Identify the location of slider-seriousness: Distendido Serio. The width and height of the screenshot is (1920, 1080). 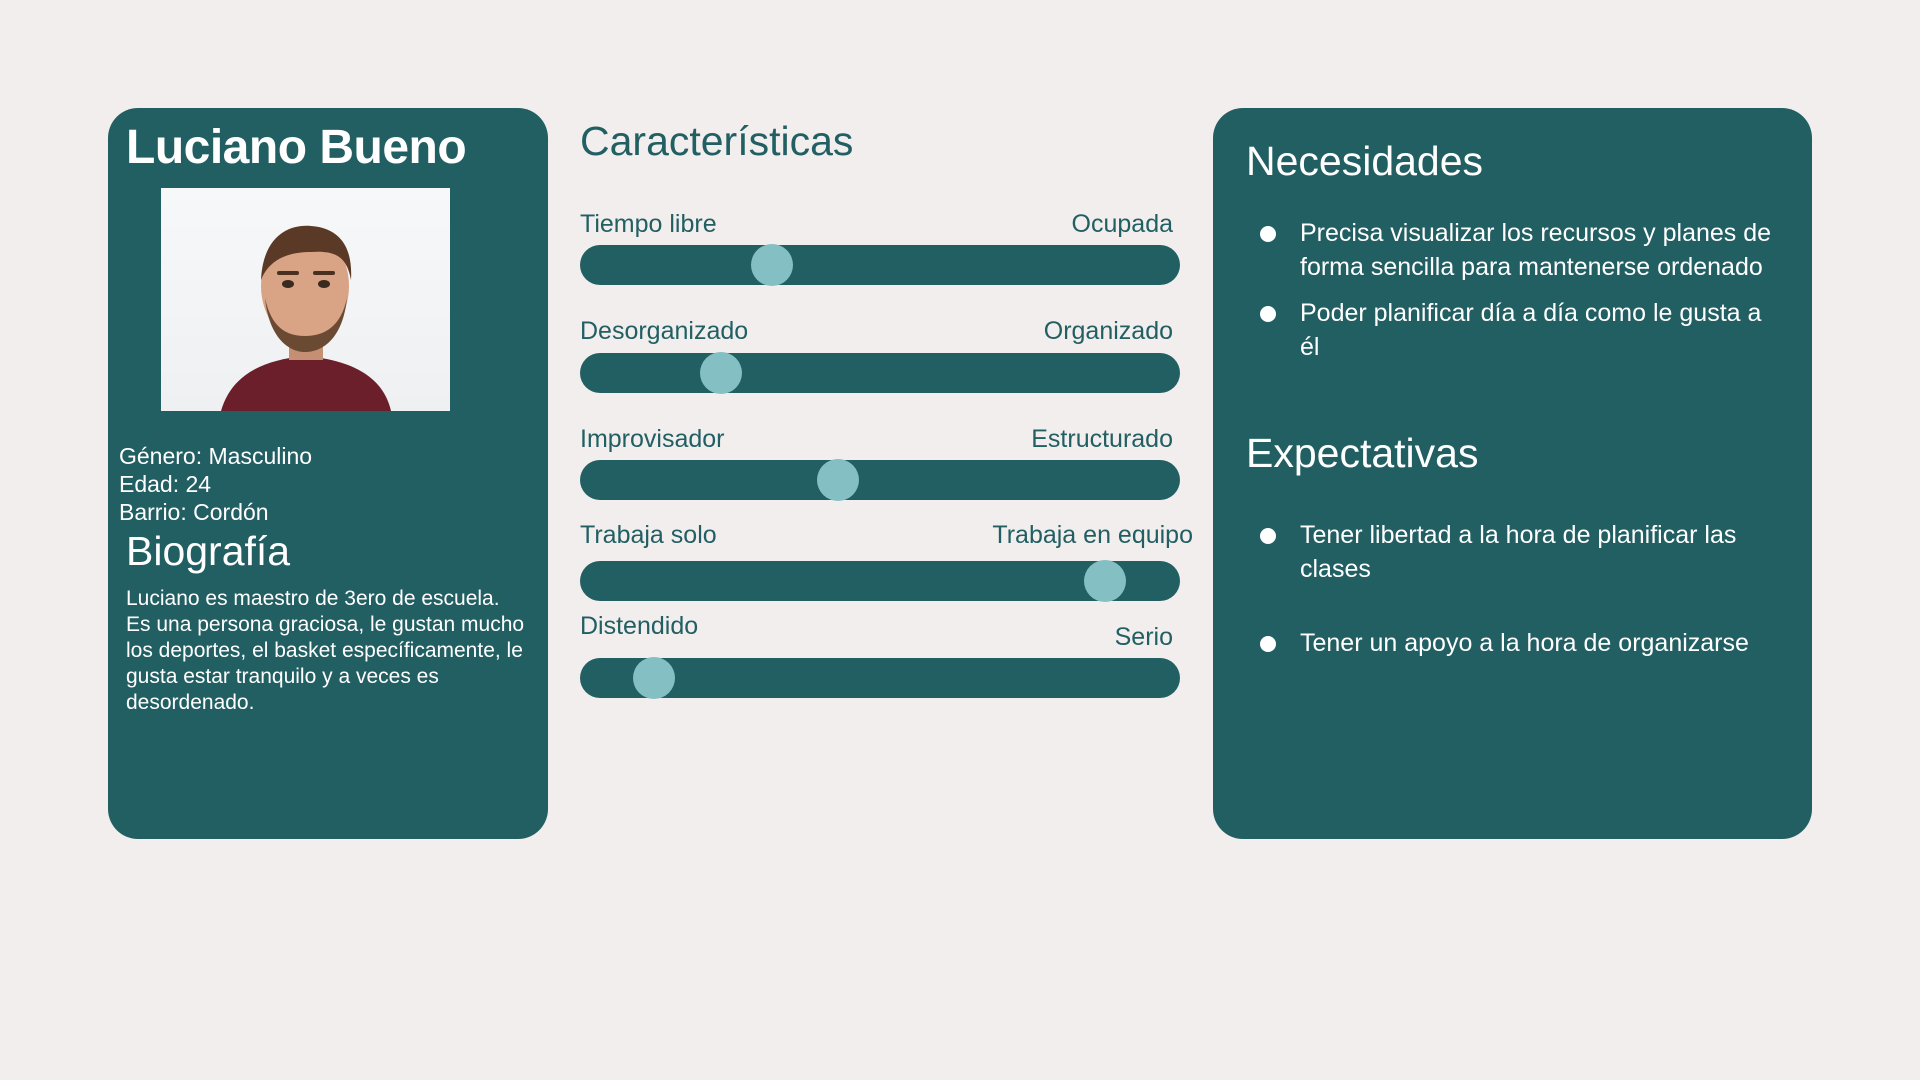
(880, 655).